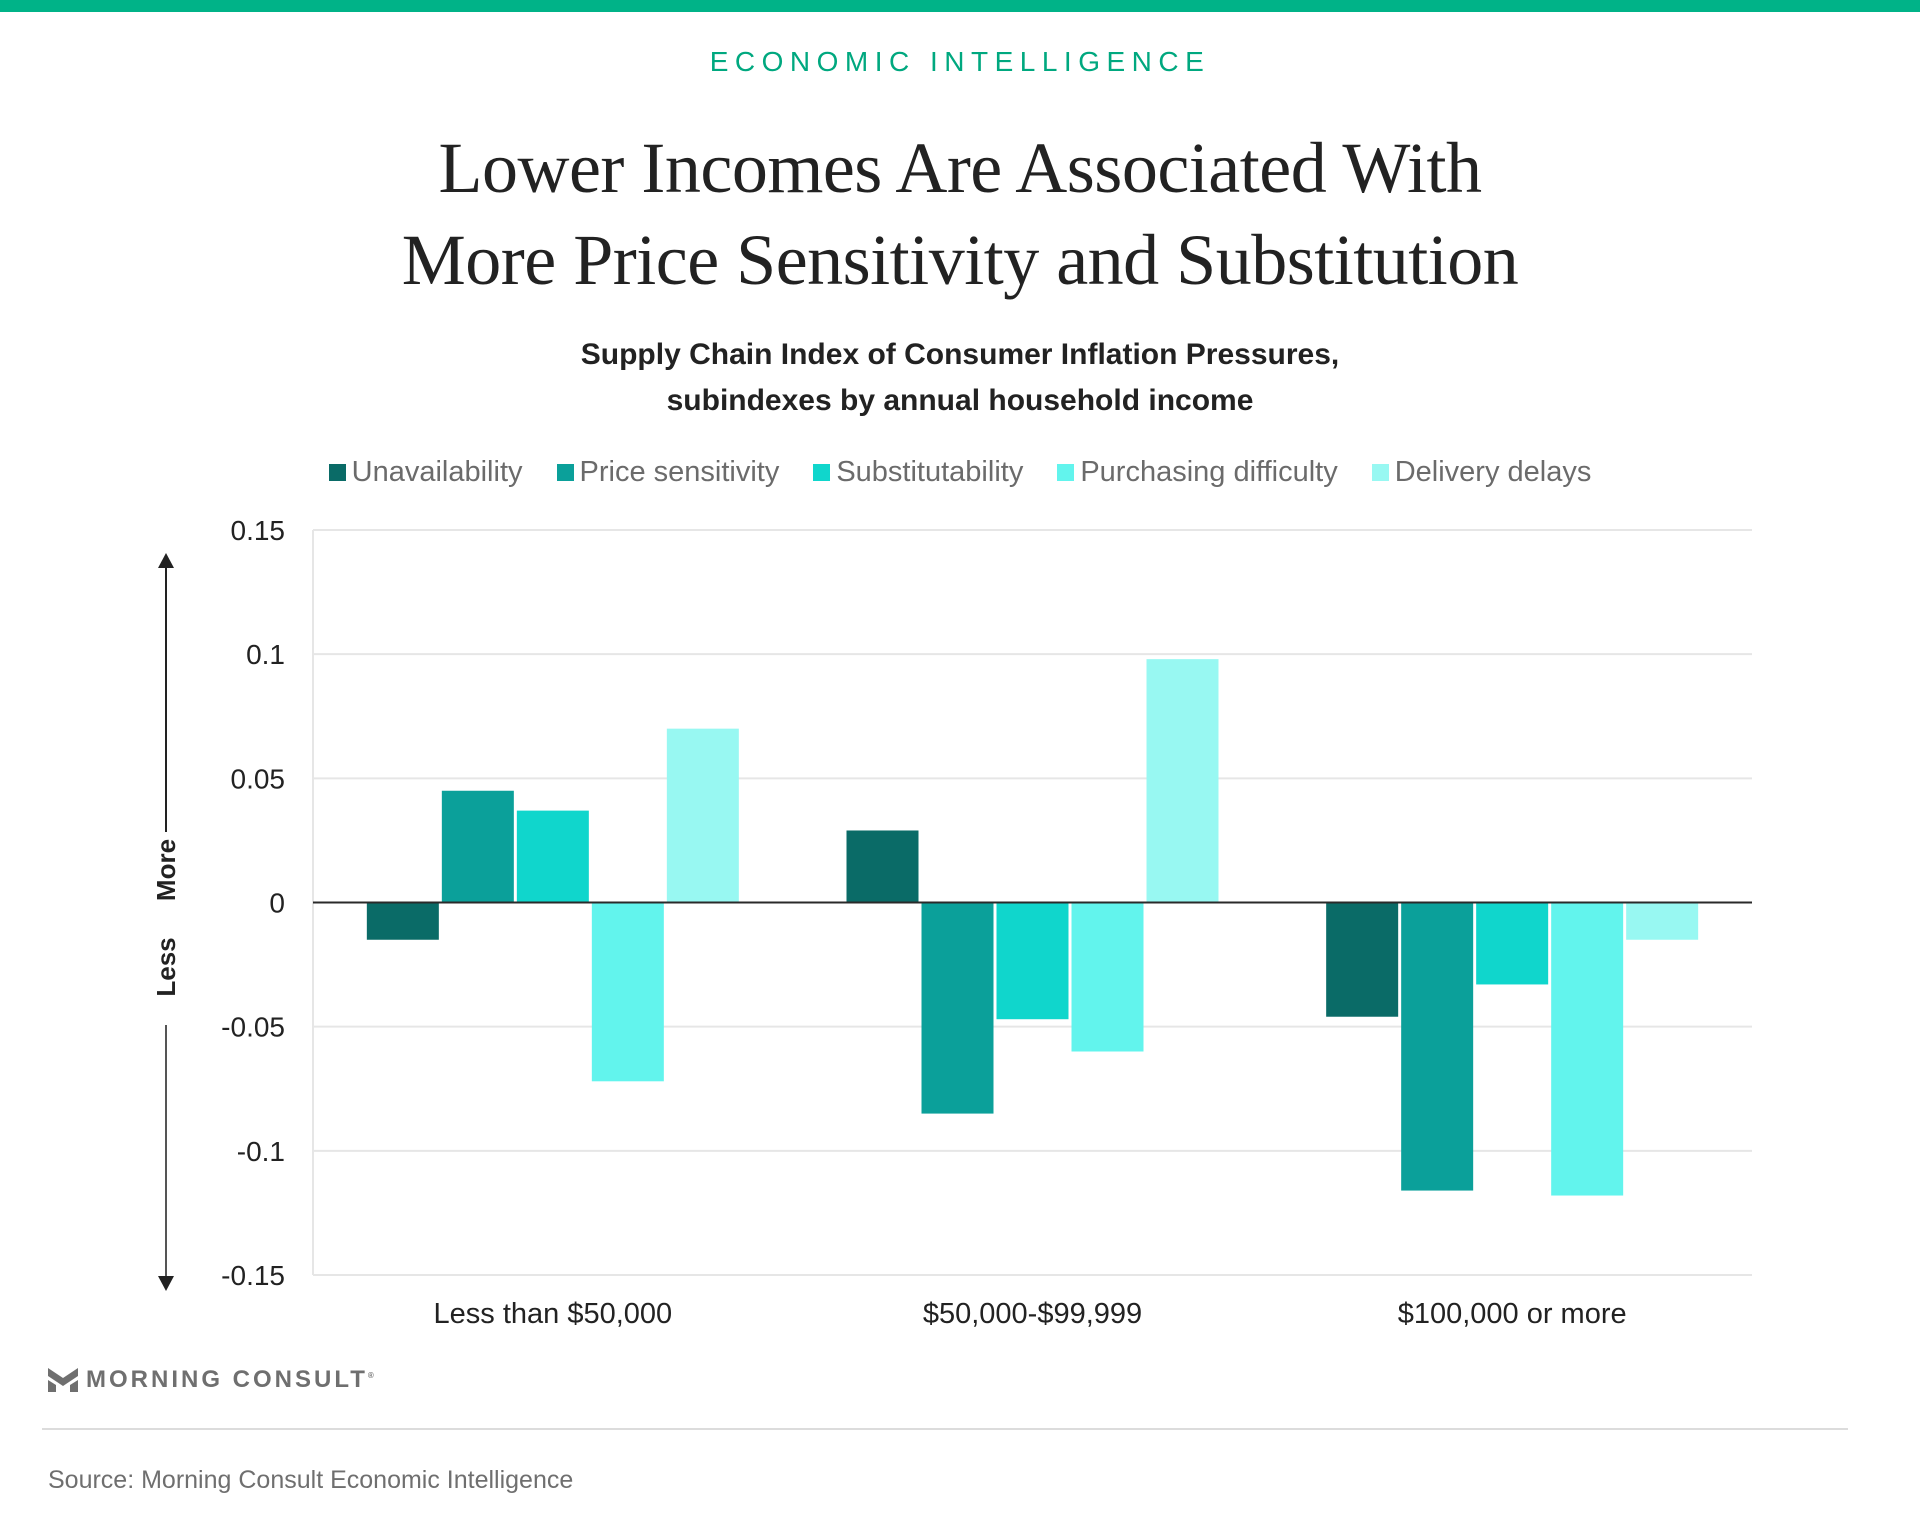  Describe the element at coordinates (63, 1380) in the screenshot. I see `morning-consult-logo-icon` at that location.